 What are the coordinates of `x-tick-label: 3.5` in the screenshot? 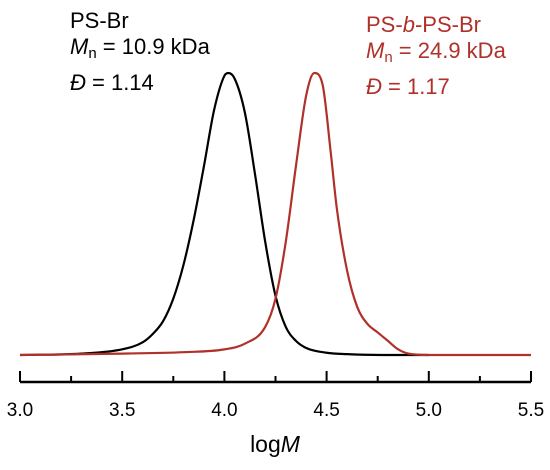 It's located at (122, 410).